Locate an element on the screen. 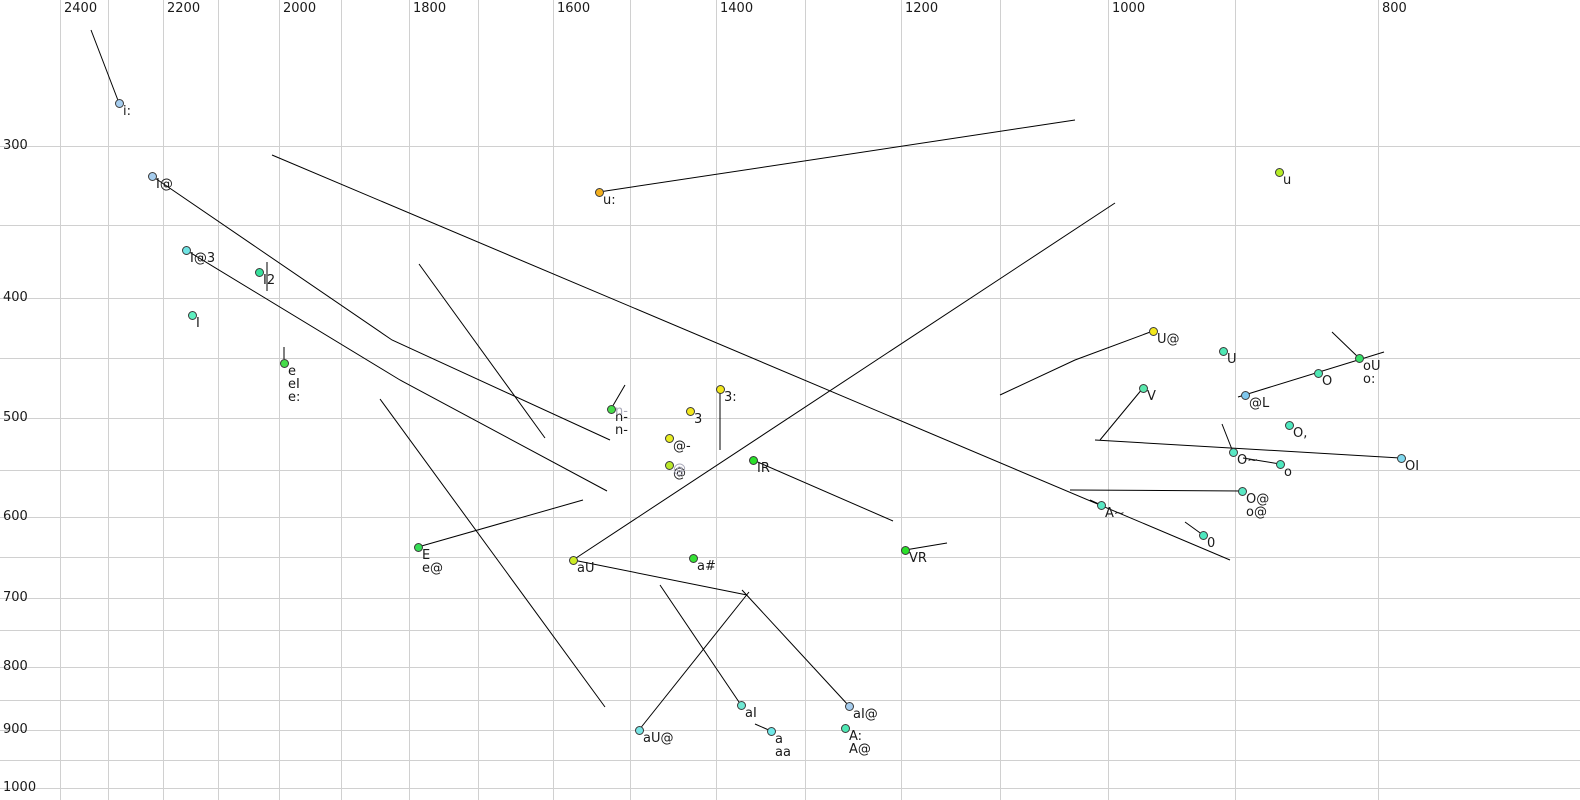 This screenshot has width=1580, height=800. x-tick-label: 2400 is located at coordinates (81, 8).